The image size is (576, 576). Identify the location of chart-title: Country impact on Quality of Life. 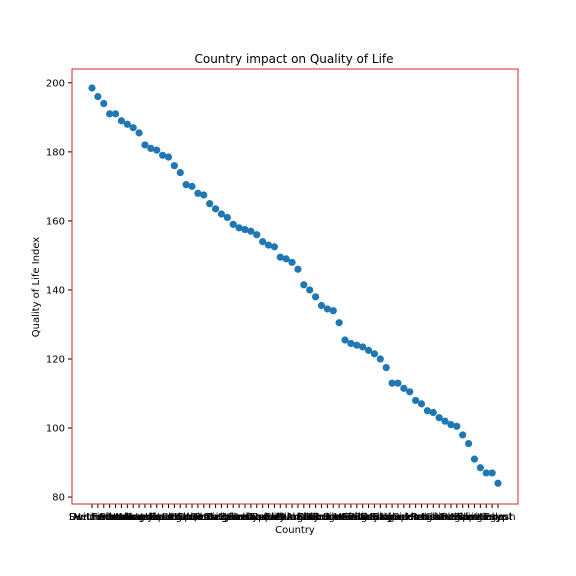
(293, 59).